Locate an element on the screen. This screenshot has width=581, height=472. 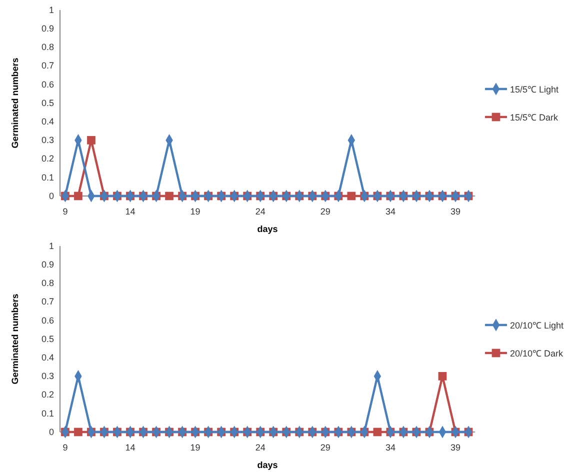
legend-label: 15/5℃ Dark is located at coordinates (534, 117).